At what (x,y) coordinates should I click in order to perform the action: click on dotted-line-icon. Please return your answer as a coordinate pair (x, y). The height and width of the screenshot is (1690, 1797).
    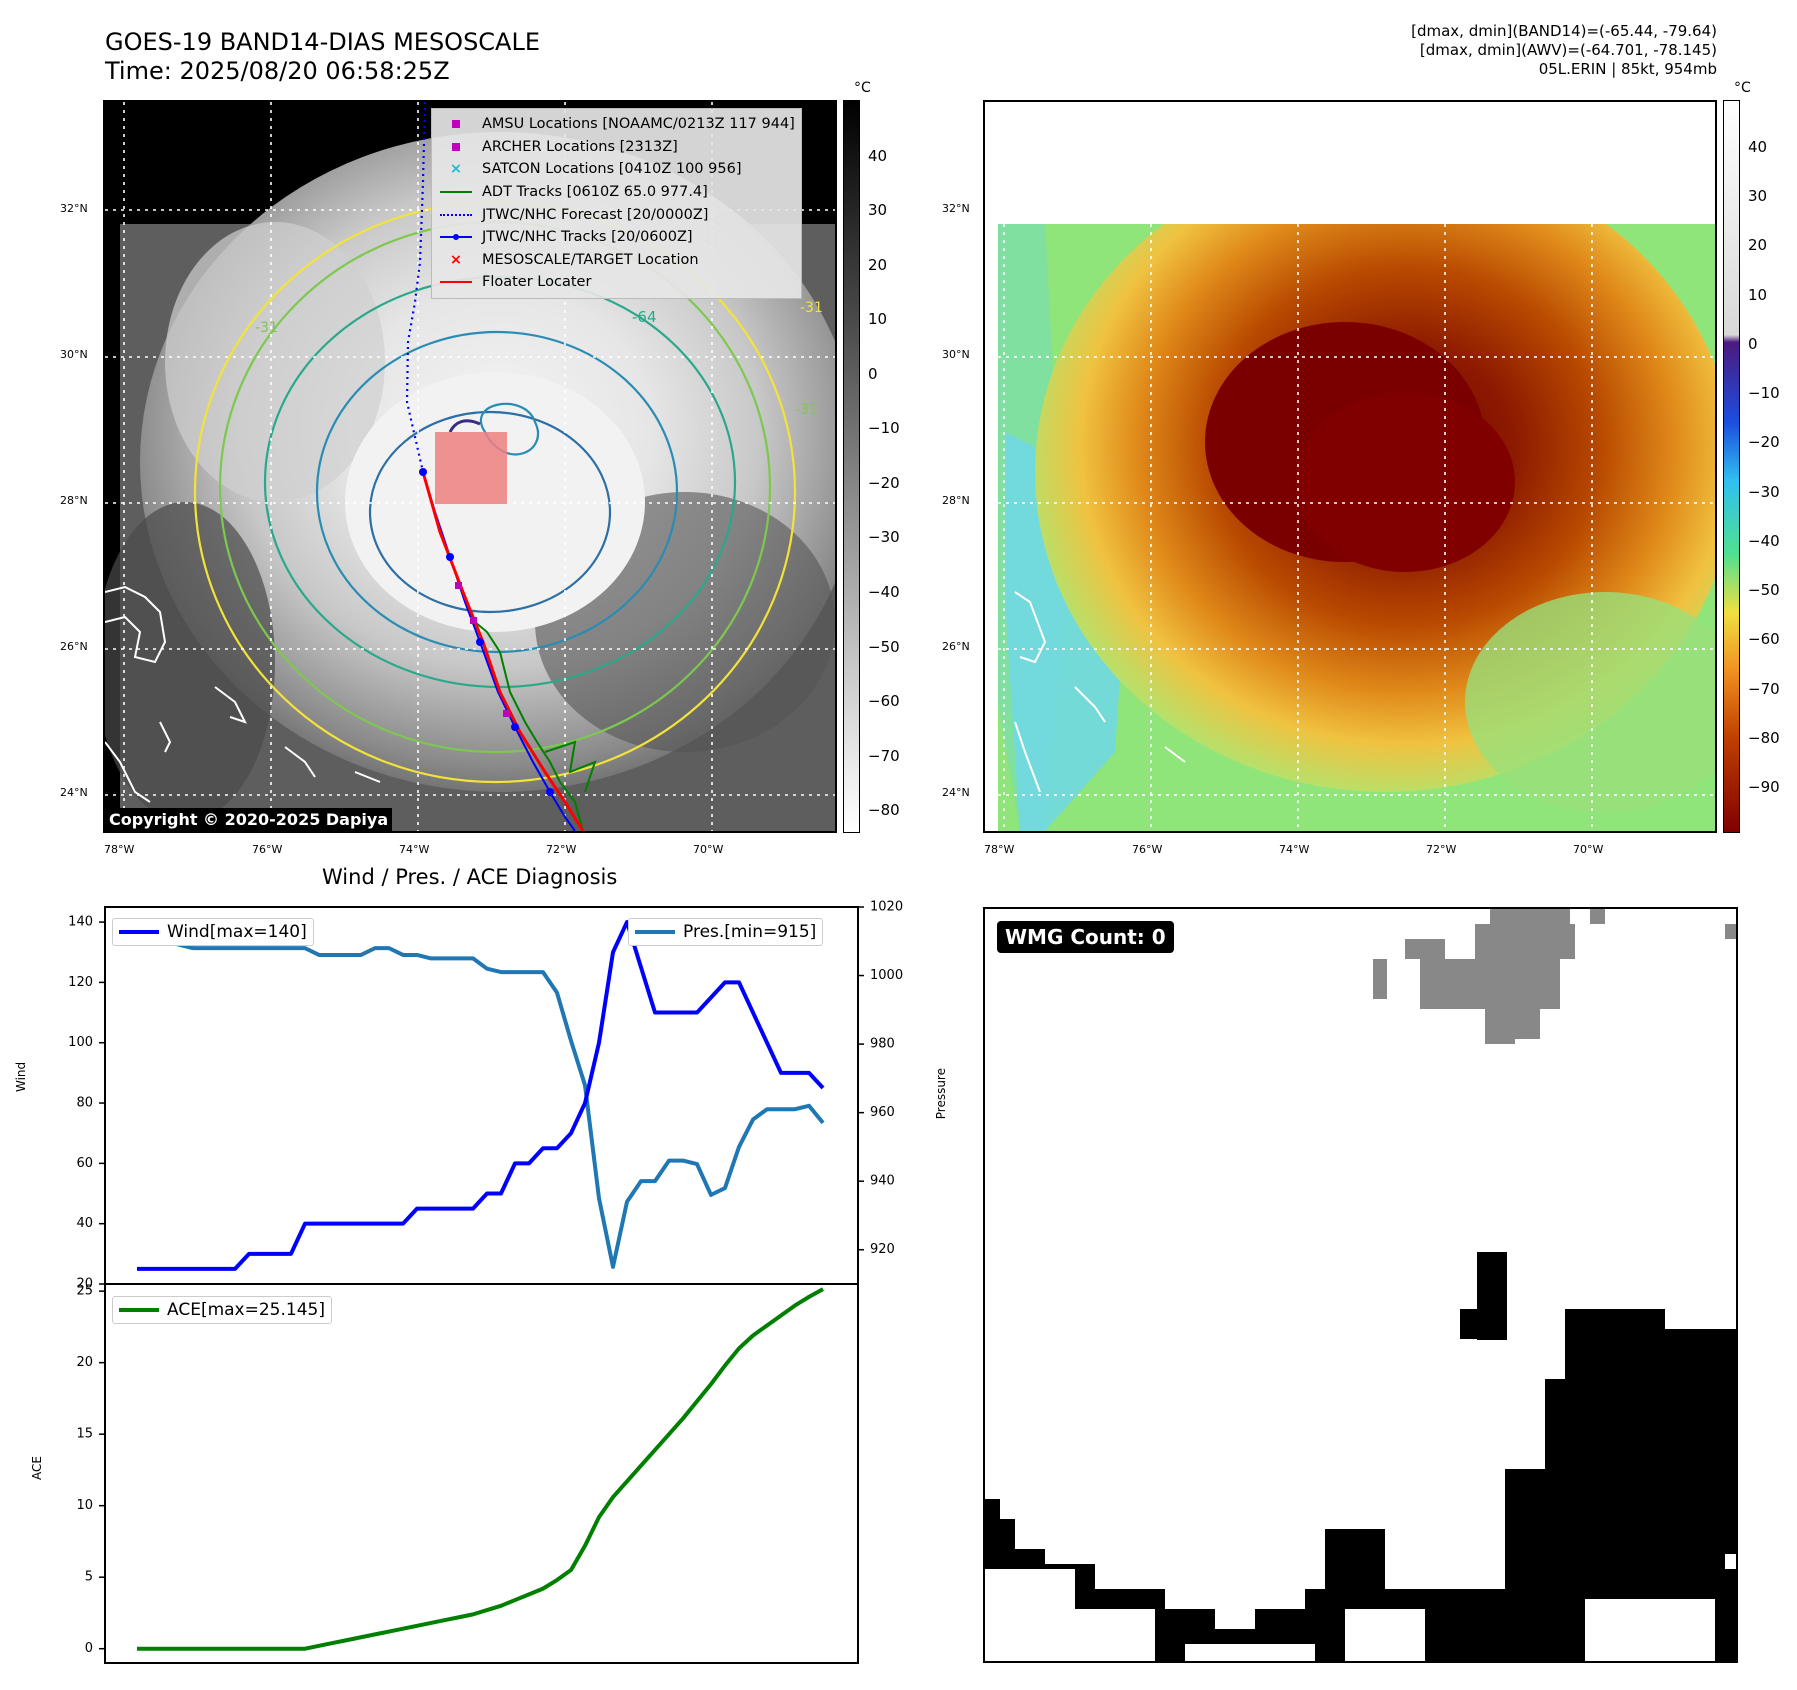
    Looking at the image, I should click on (456, 215).